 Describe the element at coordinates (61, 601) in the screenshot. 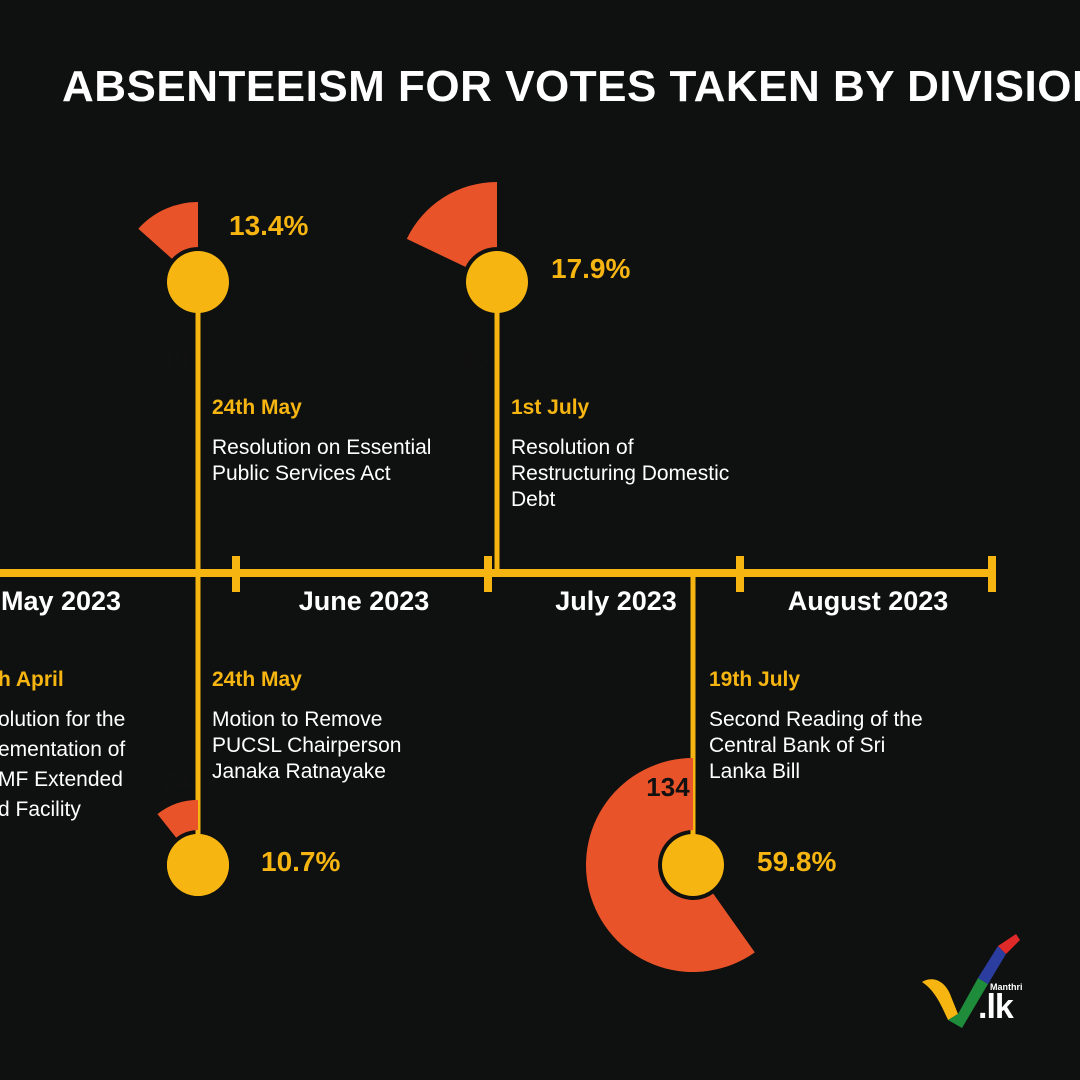

I see `month-label: May 2023` at that location.